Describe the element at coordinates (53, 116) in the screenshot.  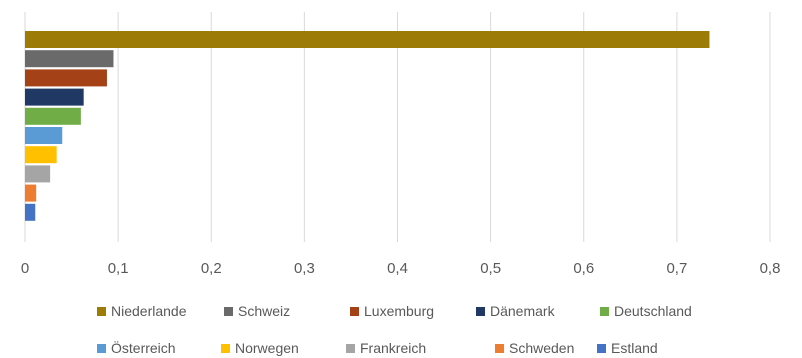
I see `bar-deutschland` at that location.